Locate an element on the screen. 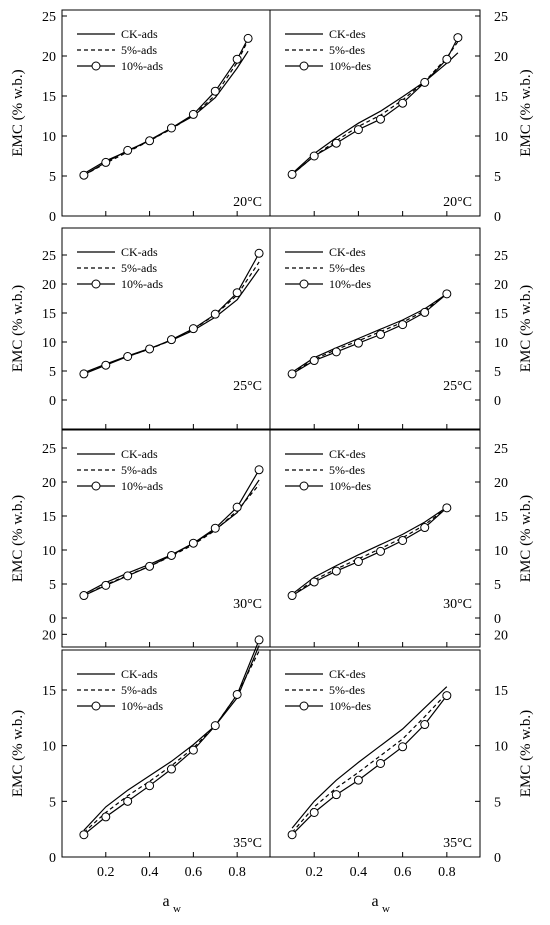 This screenshot has height=925, width=550. series-line-CK-des is located at coordinates (369, 757).